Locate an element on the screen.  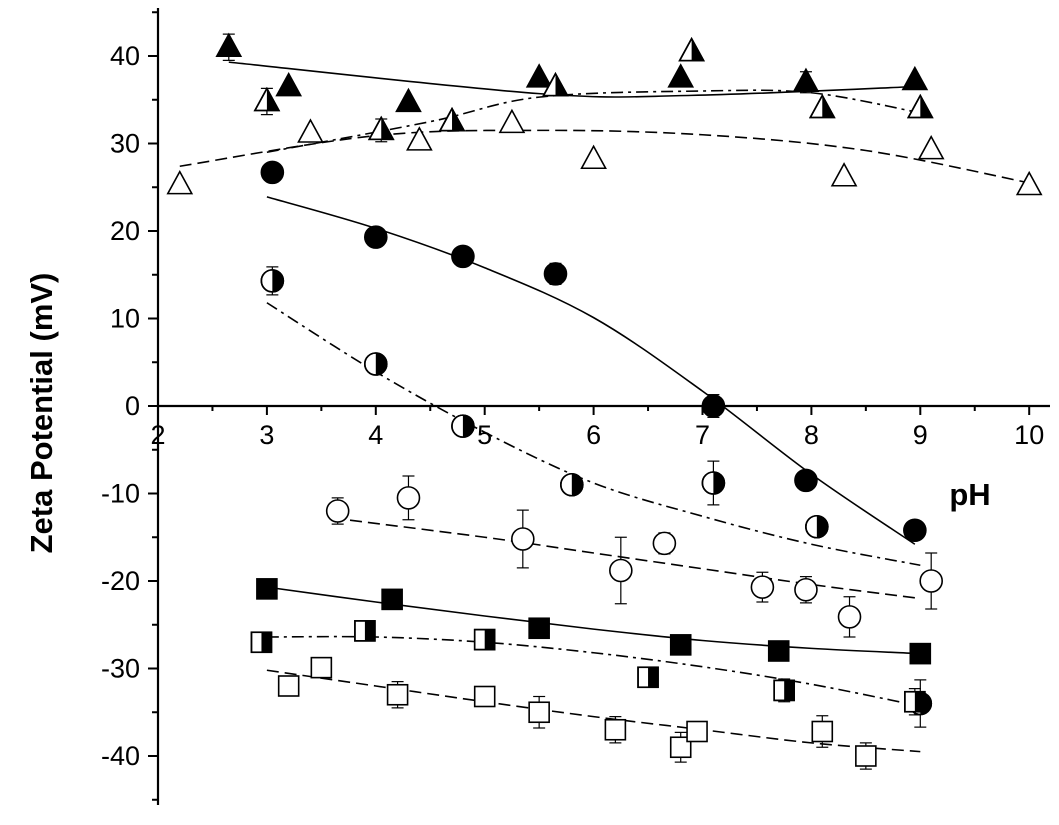
y-tick-label: 10 is located at coordinates (125, 319).